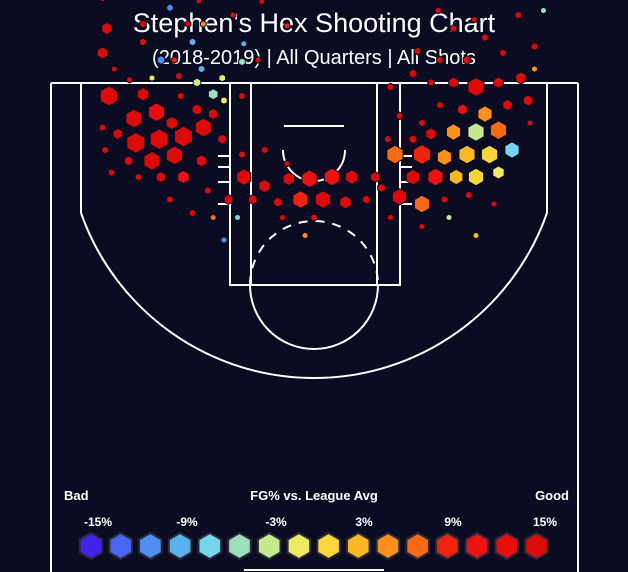 The image size is (628, 572). I want to click on legend-tick-label: -15%, so click(97, 522).